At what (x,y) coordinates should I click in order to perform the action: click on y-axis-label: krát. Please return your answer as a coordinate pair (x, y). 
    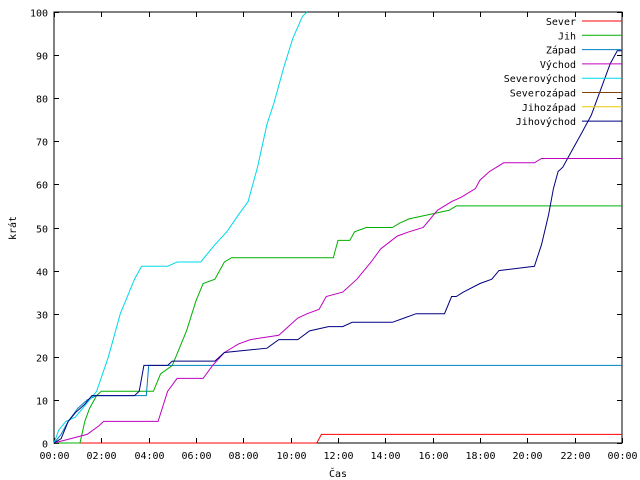
    Looking at the image, I should click on (13, 228).